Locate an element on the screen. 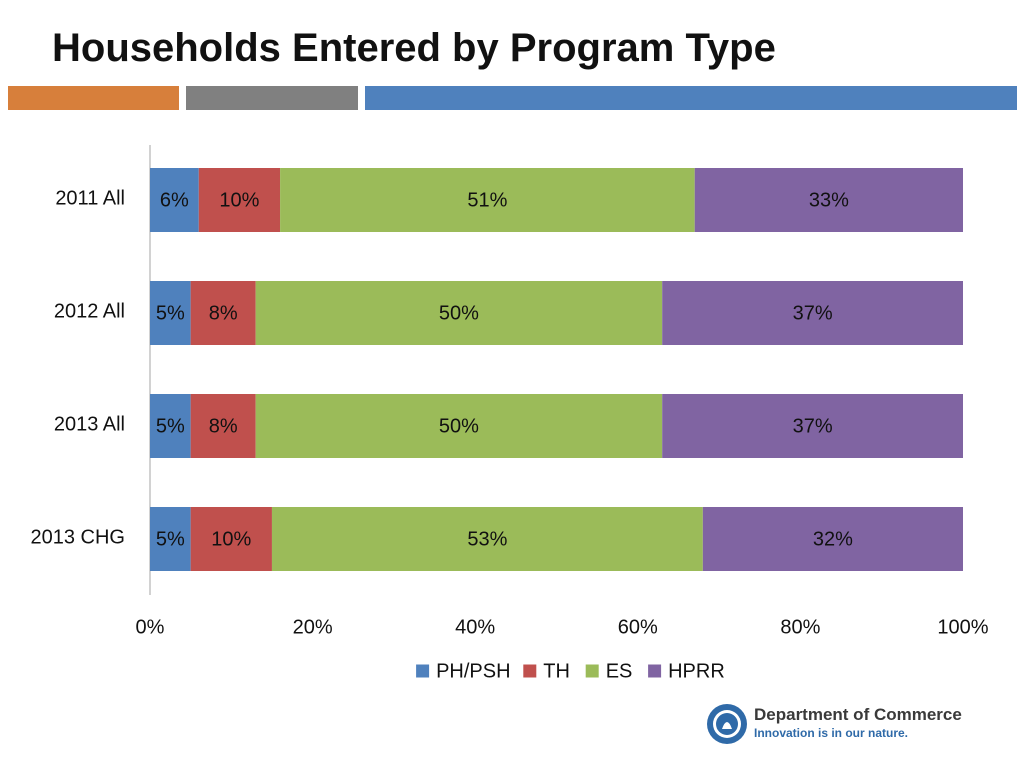 The width and height of the screenshot is (1024, 768). legend-label: PH/PSH is located at coordinates (473, 671).